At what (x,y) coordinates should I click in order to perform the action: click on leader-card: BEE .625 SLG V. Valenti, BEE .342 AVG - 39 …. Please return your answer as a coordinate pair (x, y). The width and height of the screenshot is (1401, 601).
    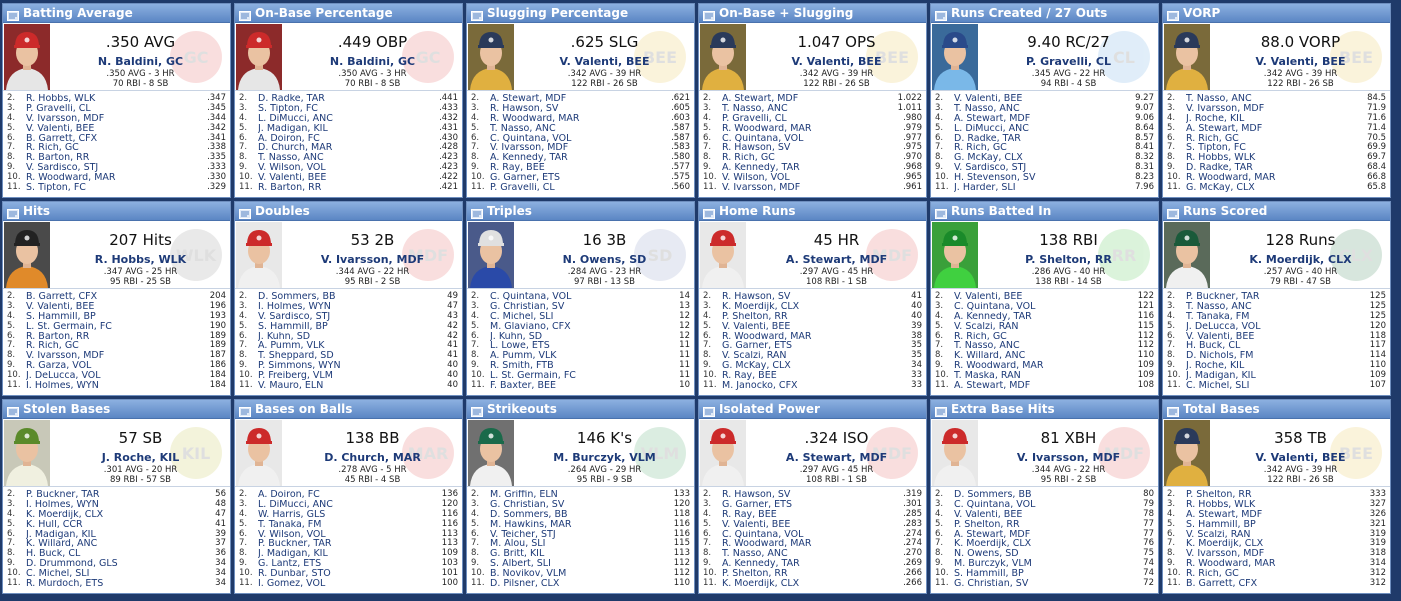
    Looking at the image, I should click on (580, 57).